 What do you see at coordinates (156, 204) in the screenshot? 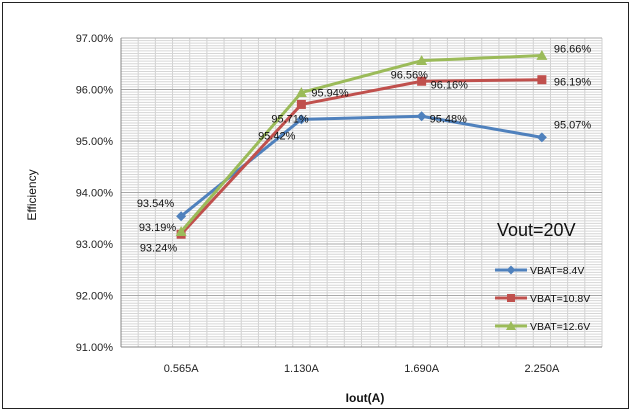
I see `data-label: 93.54%` at bounding box center [156, 204].